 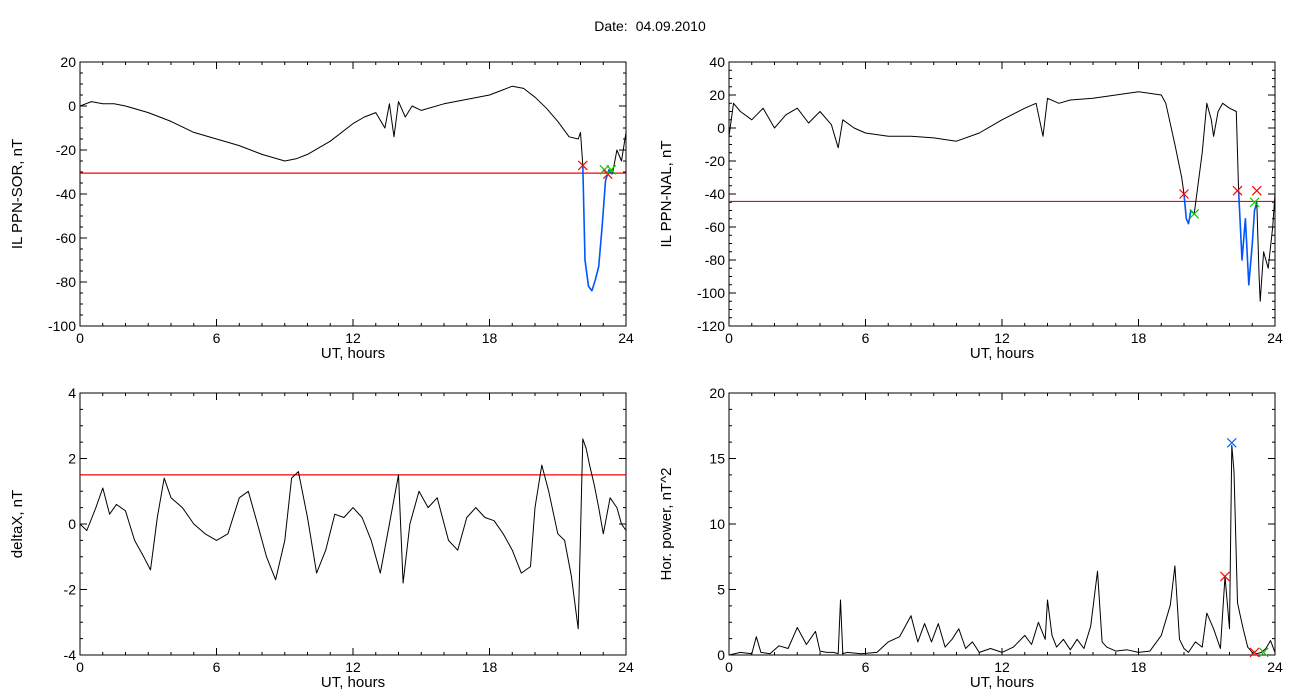 What do you see at coordinates (17, 194) in the screenshot?
I see `y-axis-label: IL PPN-SOR, nT` at bounding box center [17, 194].